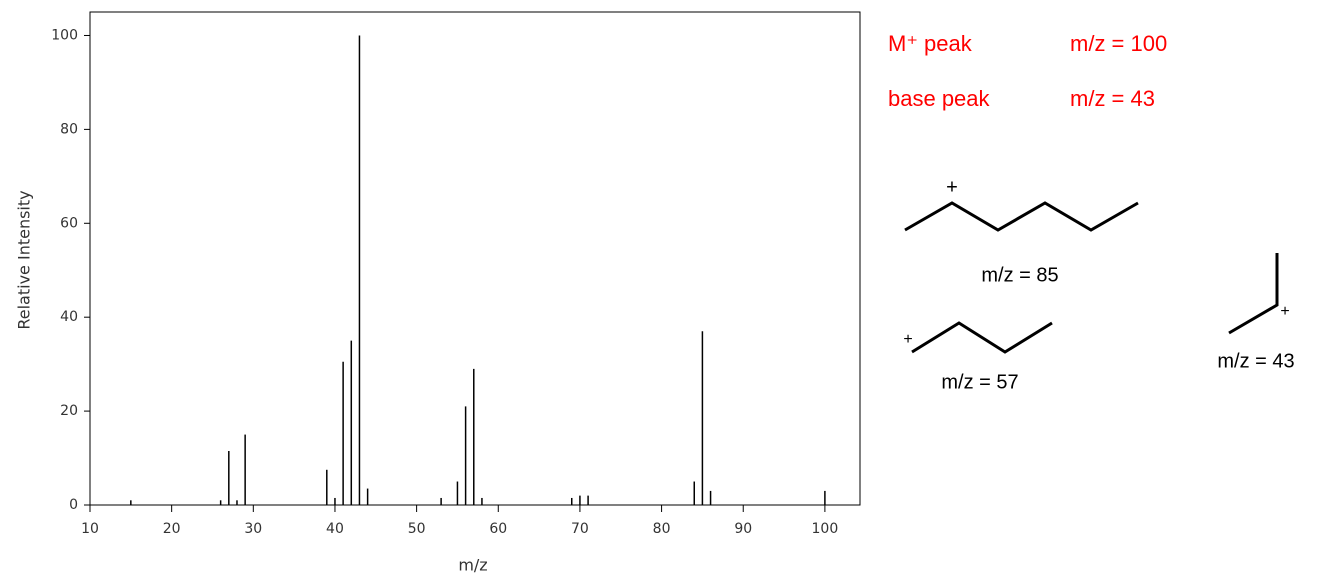 The image size is (1317, 584). What do you see at coordinates (939, 98) in the screenshot?
I see `annotation-label: base peak` at bounding box center [939, 98].